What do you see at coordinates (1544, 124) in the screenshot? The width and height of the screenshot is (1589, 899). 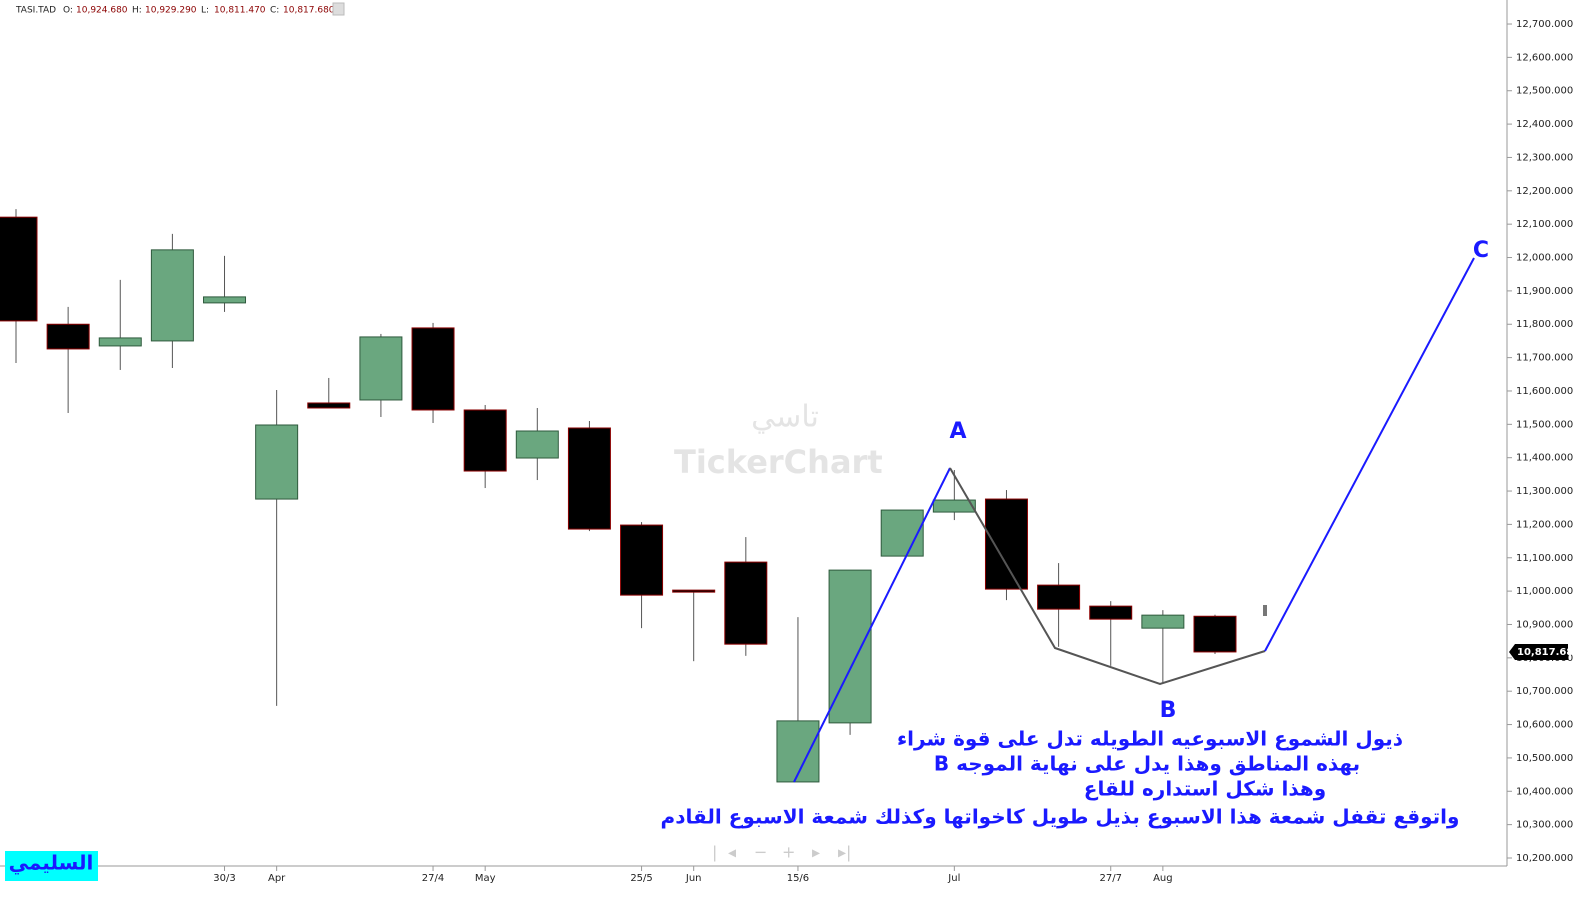 I see `y-tick-label: 12,400.000` at bounding box center [1544, 124].